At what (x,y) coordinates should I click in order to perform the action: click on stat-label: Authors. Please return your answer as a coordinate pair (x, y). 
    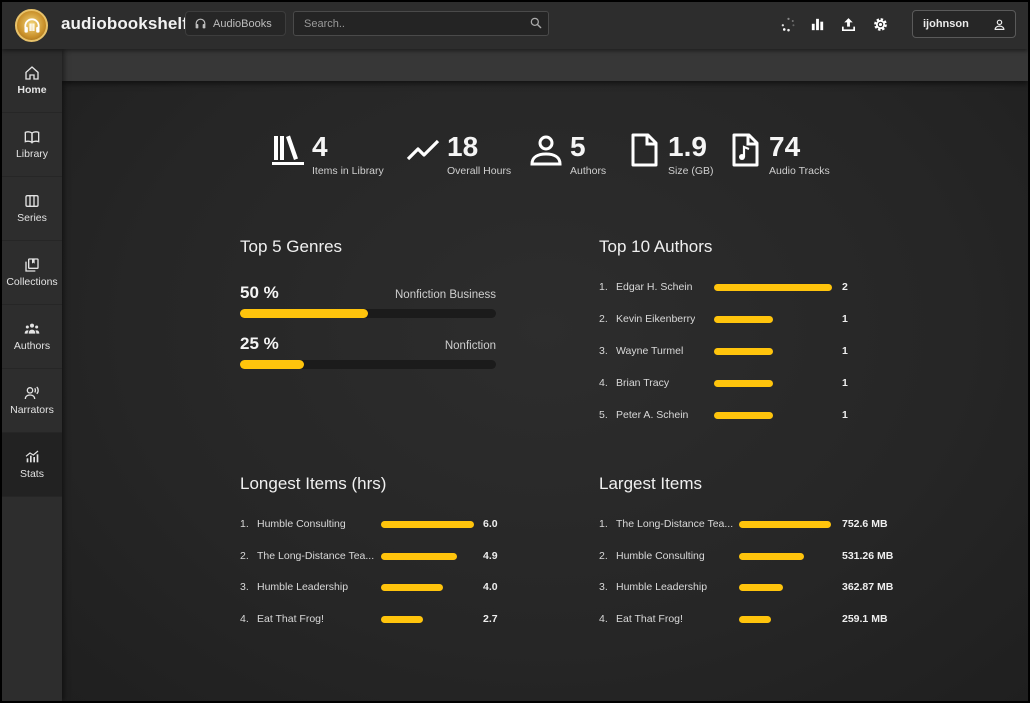
    Looking at the image, I should click on (588, 171).